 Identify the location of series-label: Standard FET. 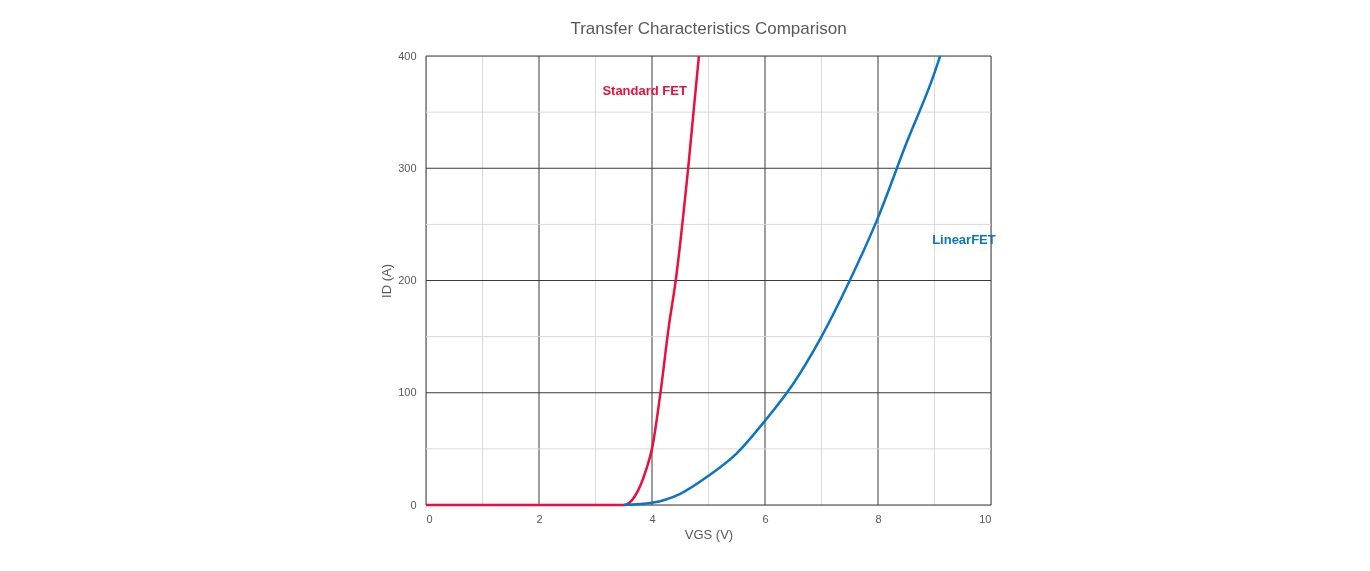
(644, 90).